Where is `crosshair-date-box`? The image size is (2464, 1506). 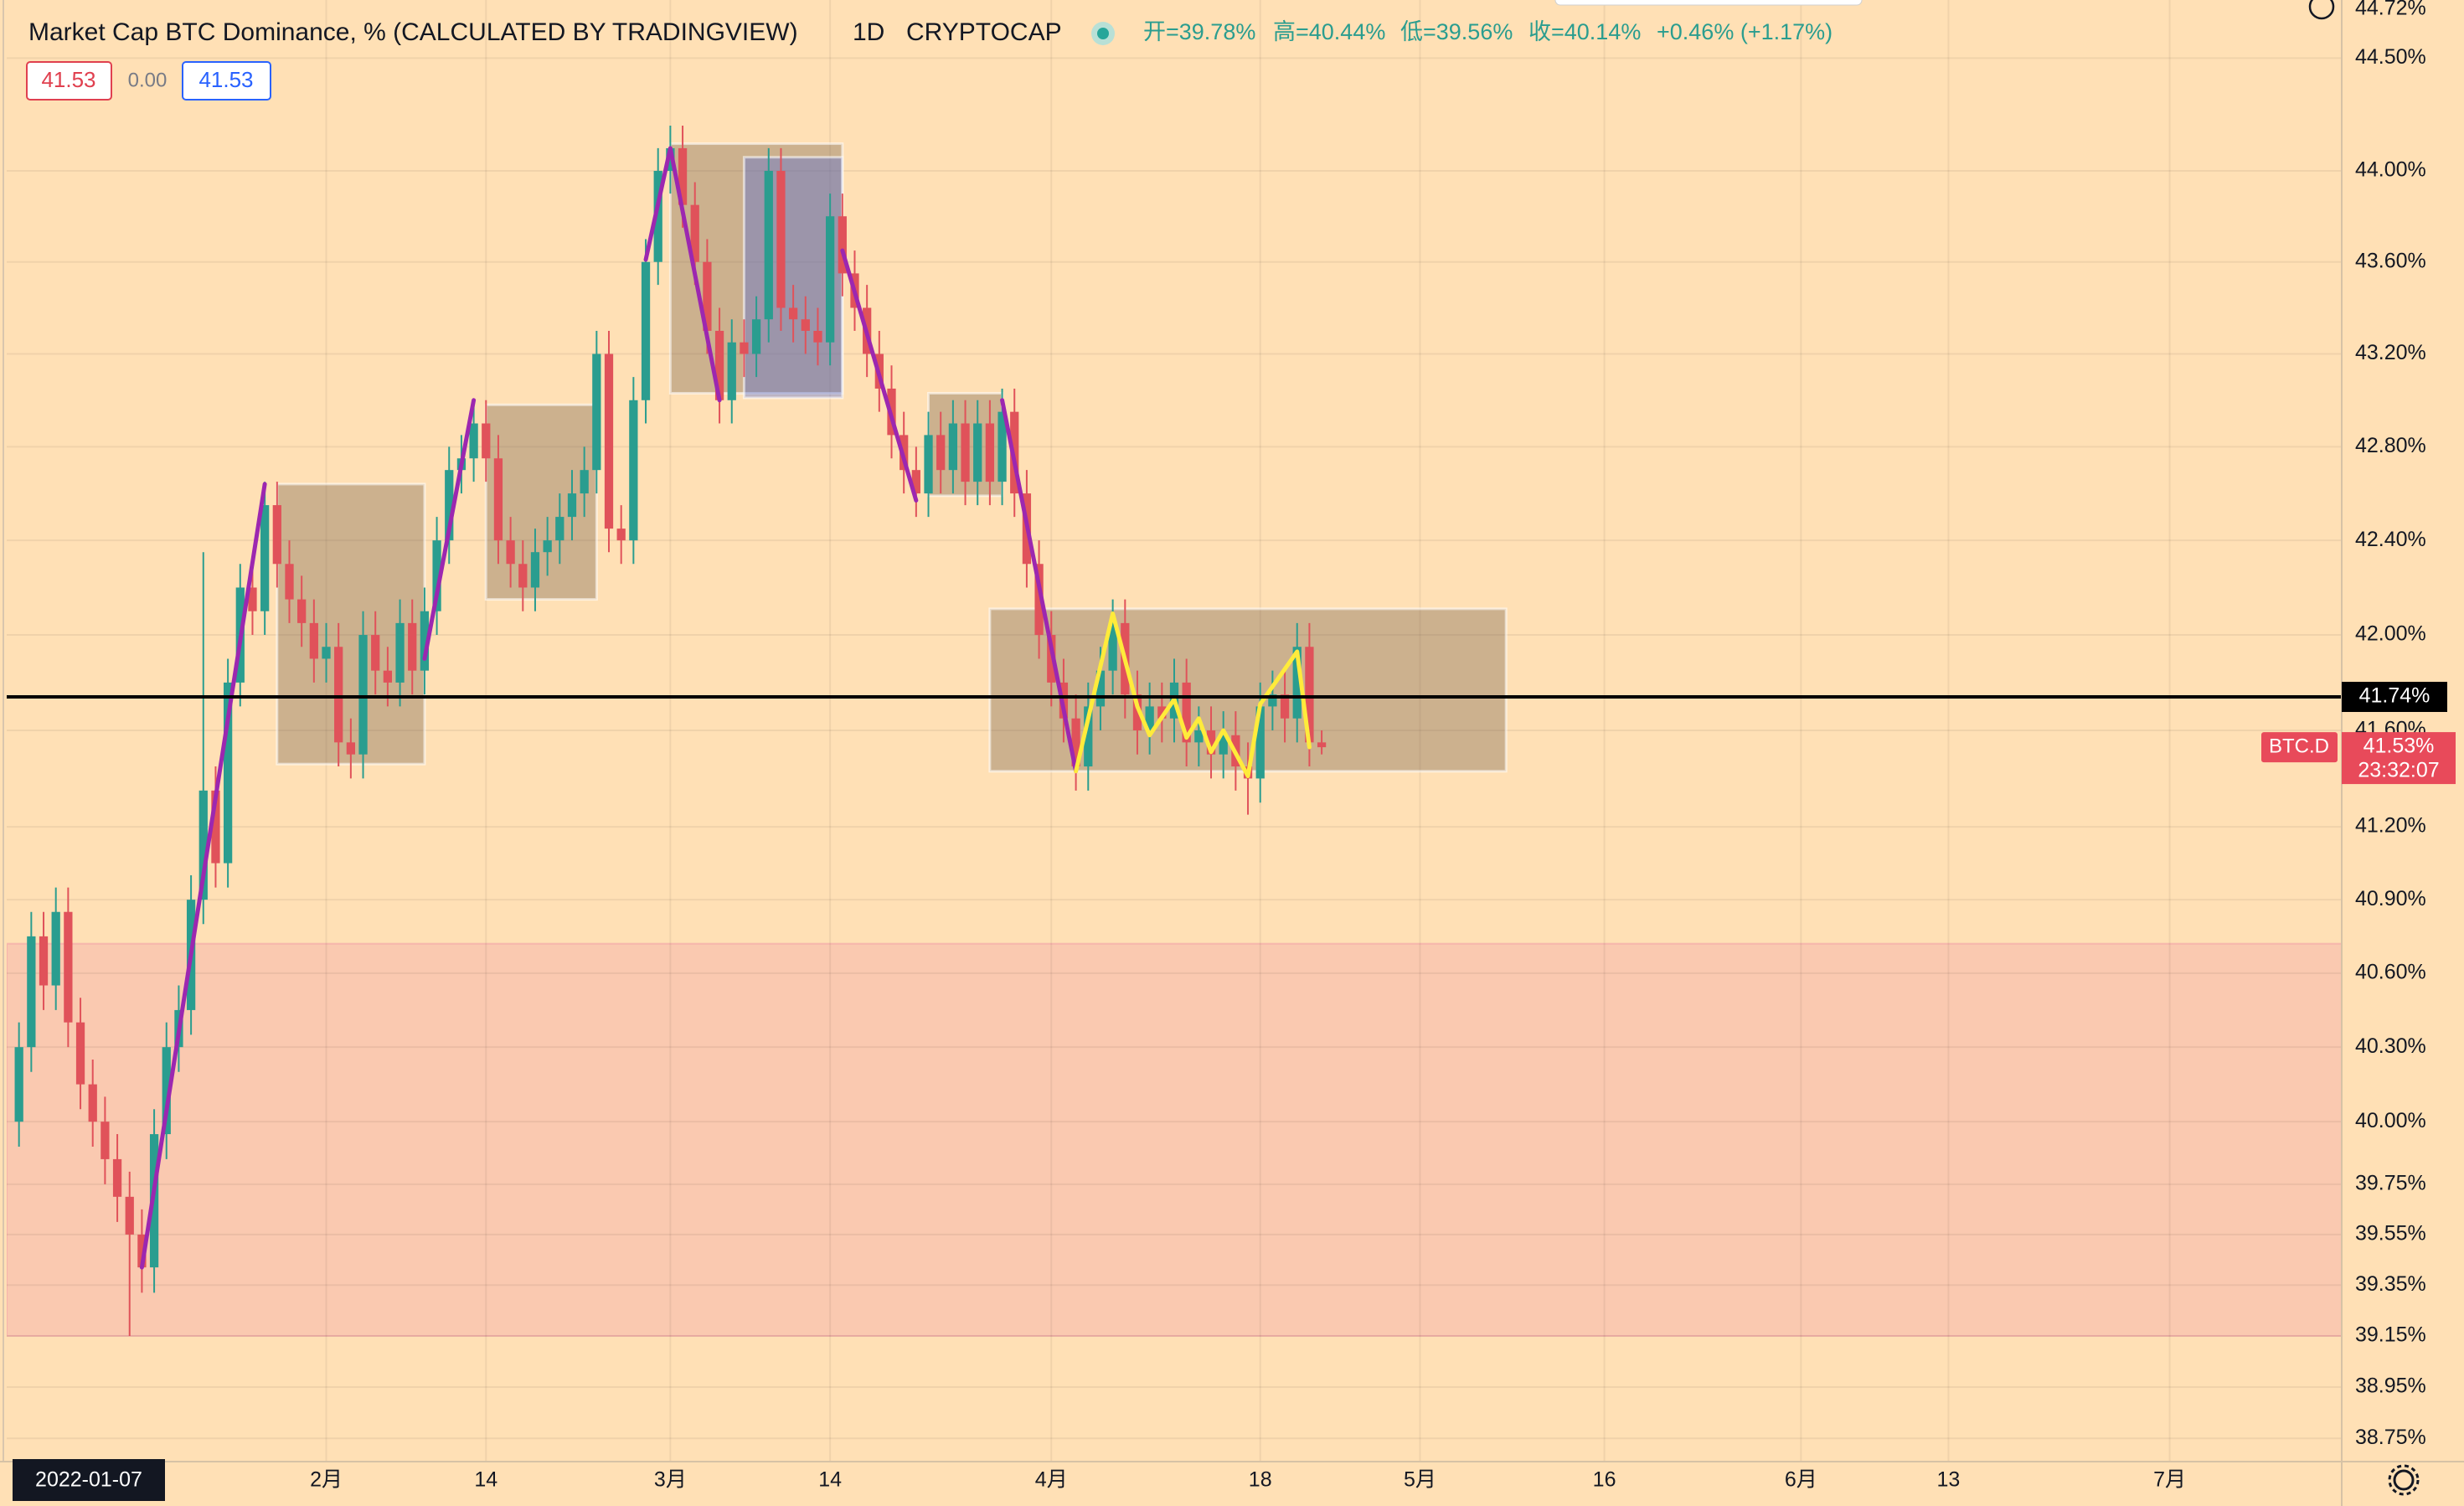 crosshair-date-box is located at coordinates (89, 1480).